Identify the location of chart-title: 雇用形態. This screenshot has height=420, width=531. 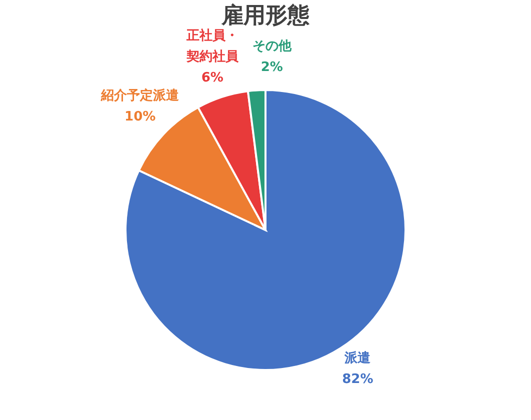
(265, 15).